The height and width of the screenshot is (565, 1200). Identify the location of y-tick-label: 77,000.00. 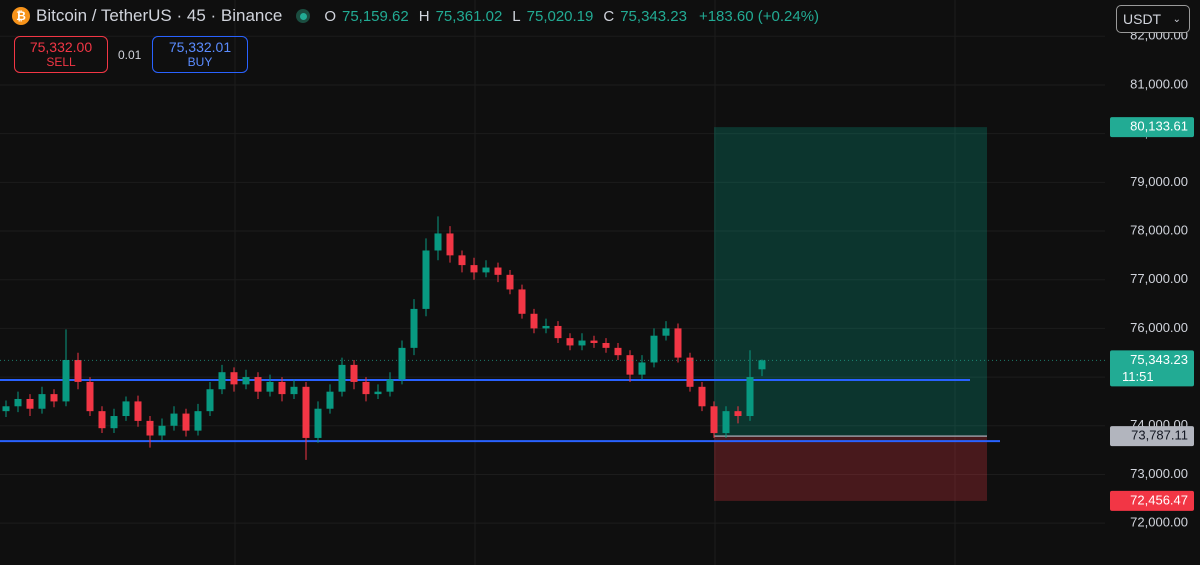
(1159, 278).